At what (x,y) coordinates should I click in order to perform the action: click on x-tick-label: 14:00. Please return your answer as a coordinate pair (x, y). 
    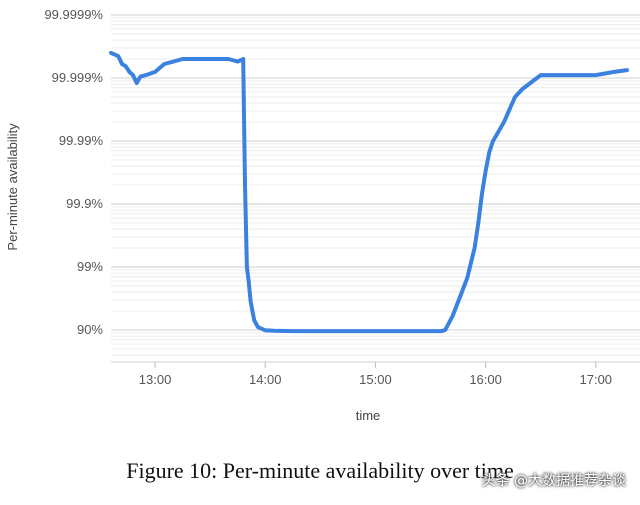
    Looking at the image, I should click on (265, 379).